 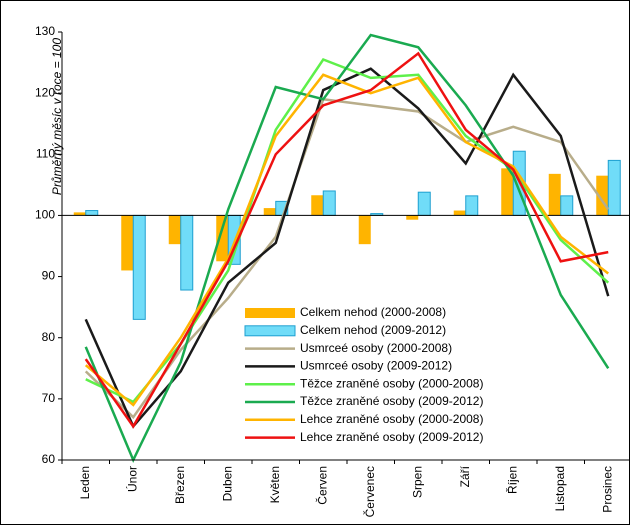 What do you see at coordinates (45, 92) in the screenshot?
I see `y-tick-label: 120` at bounding box center [45, 92].